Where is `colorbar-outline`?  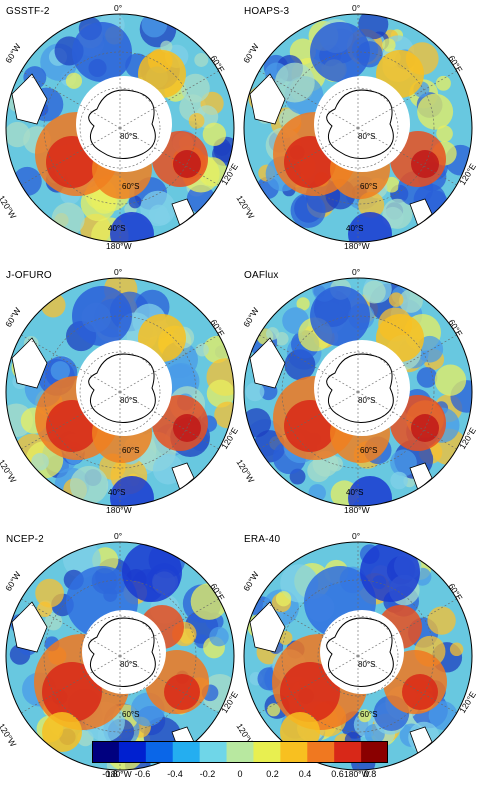
colorbar-outline is located at coordinates (240, 752).